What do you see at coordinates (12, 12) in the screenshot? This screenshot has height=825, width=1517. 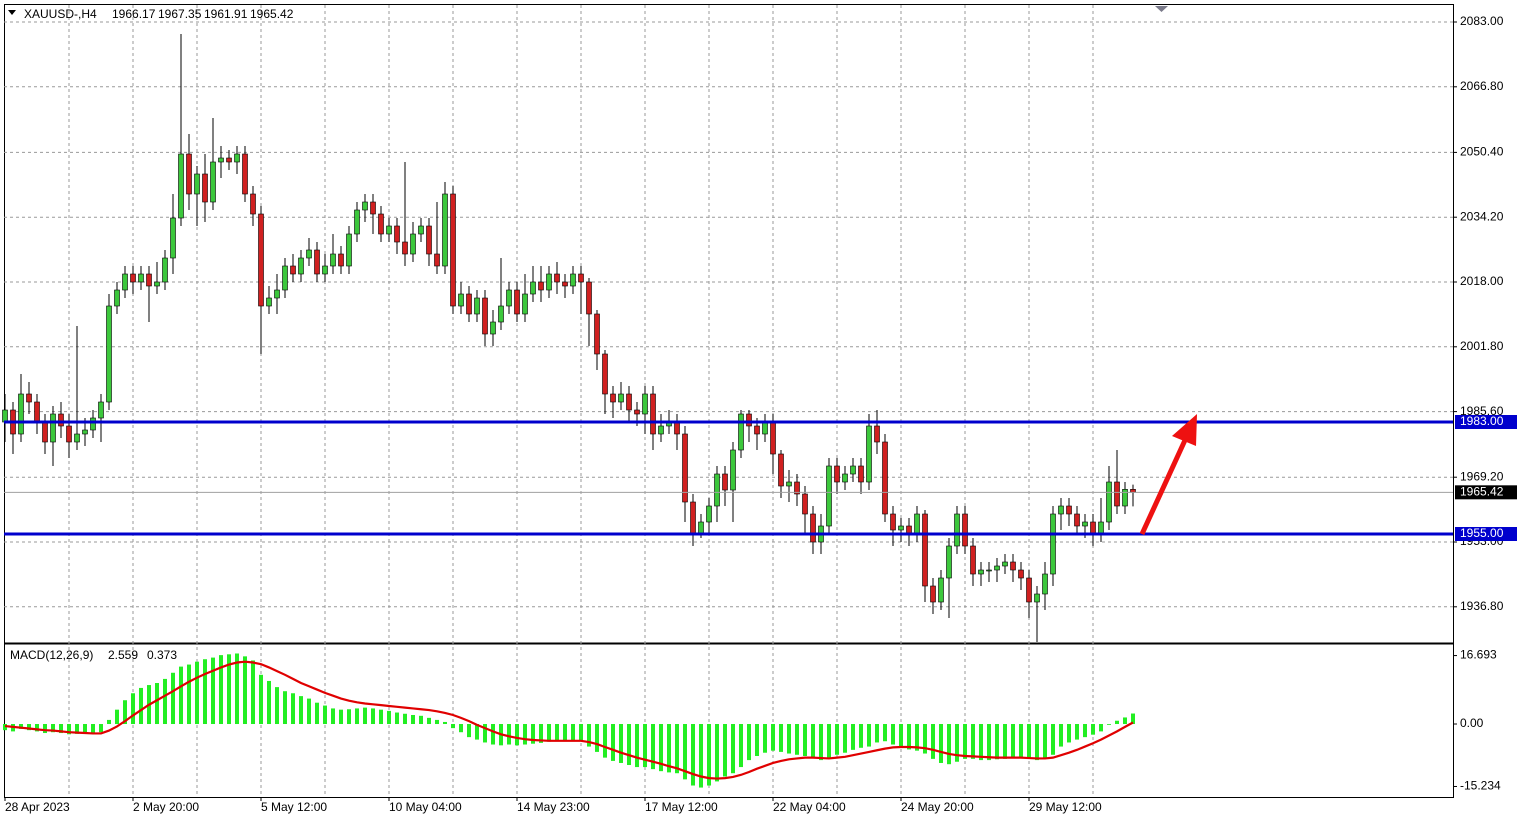 I see `menu-triangle` at bounding box center [12, 12].